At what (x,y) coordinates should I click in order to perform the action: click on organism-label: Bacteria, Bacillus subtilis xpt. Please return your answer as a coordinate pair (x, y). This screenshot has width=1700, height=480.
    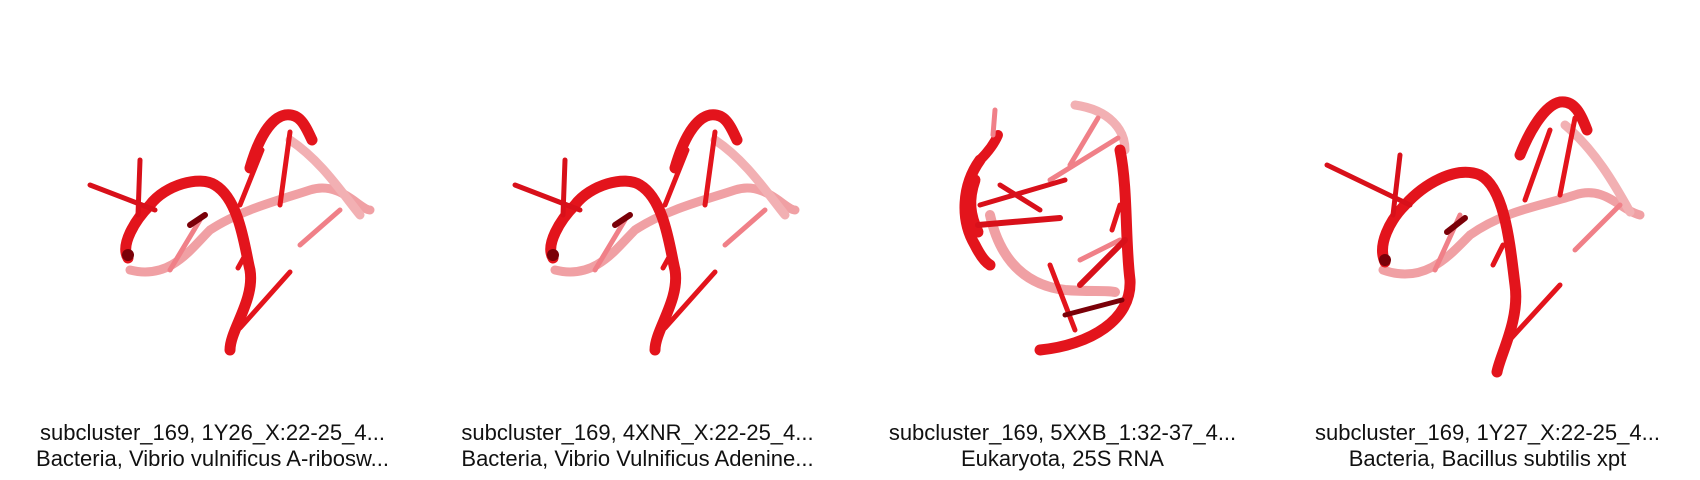
    Looking at the image, I should click on (1487, 458).